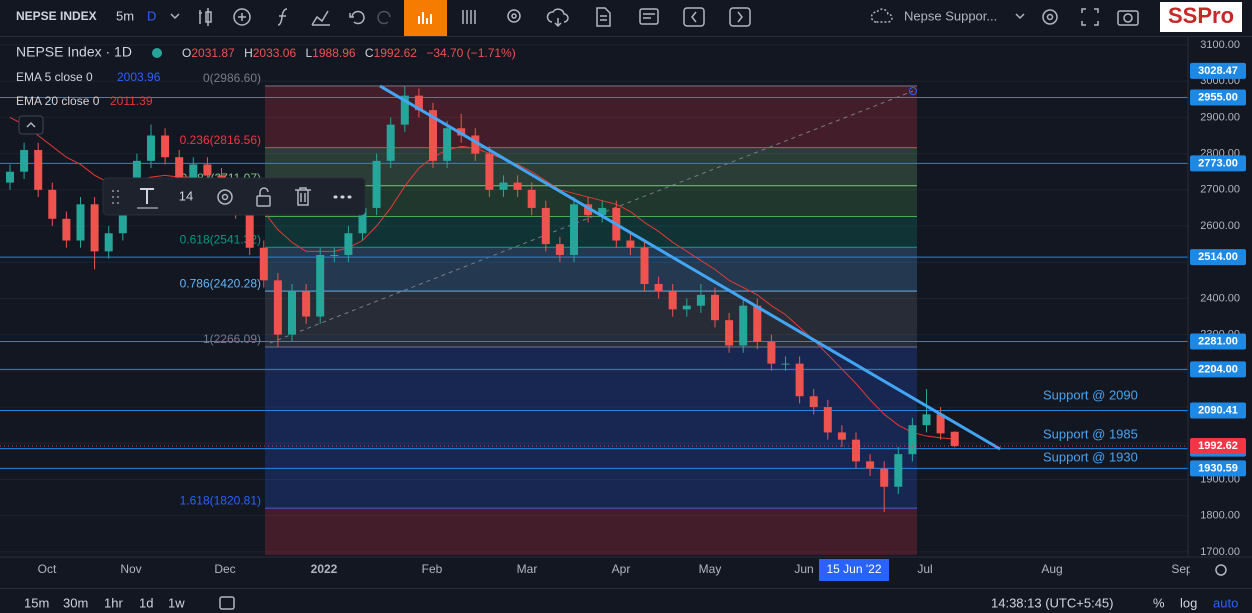 This screenshot has height=613, width=1252. Describe the element at coordinates (1220, 298) in the screenshot. I see `y-tick-label: 2400.00` at that location.